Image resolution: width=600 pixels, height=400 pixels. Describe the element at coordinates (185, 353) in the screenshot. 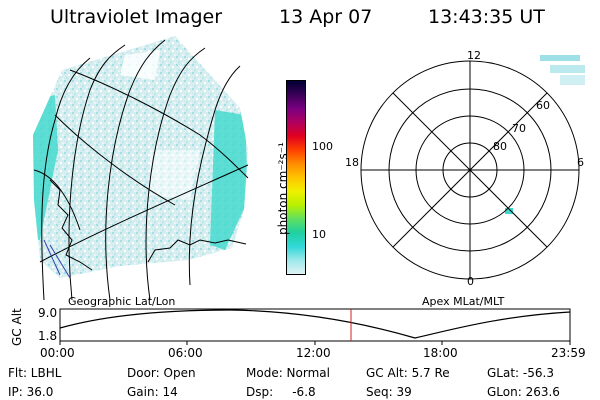

I see `time-tick-0600: 06:00` at that location.